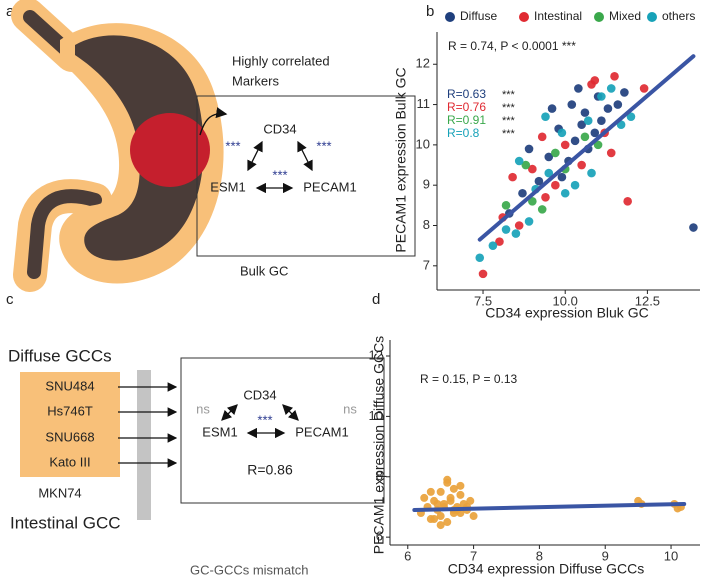  I want to click on correlation: R=0.86, so click(270, 470).